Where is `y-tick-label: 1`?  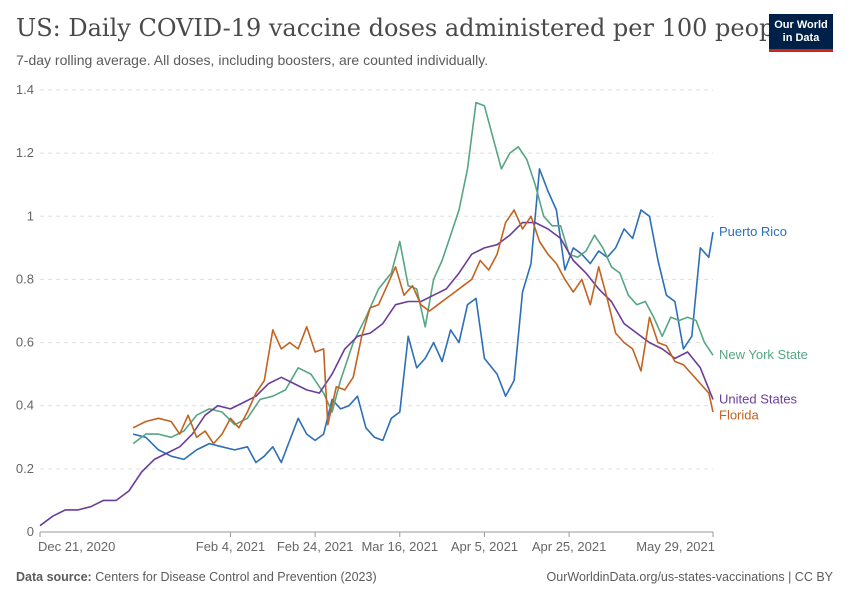 y-tick-label: 1 is located at coordinates (30, 215).